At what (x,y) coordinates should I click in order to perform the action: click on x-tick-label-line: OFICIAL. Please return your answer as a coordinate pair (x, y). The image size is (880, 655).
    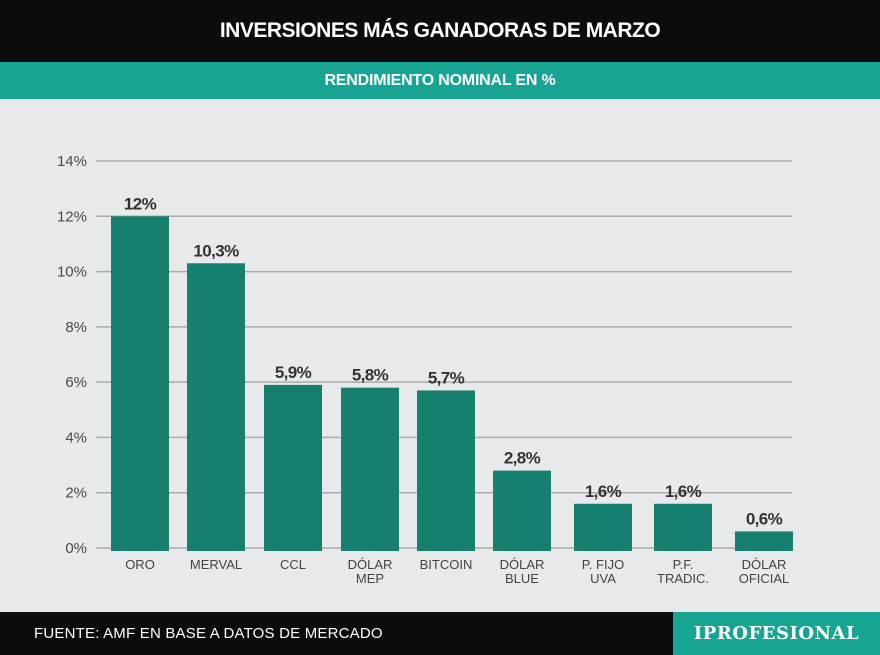
    Looking at the image, I should click on (764, 578).